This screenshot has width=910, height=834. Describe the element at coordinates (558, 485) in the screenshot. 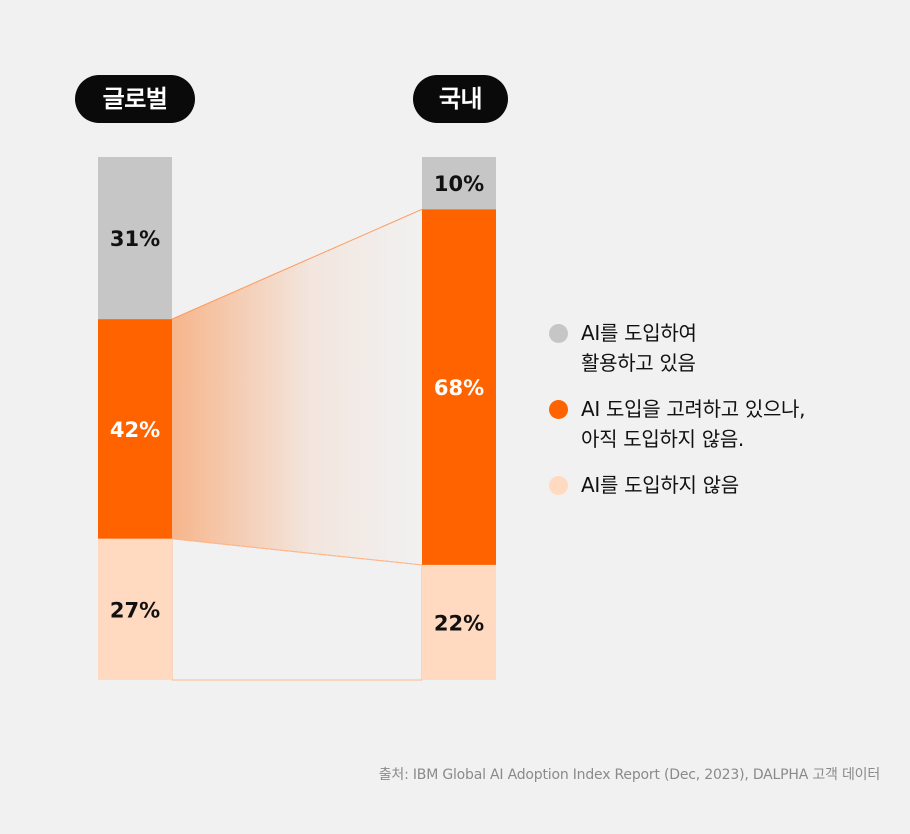

I see `legend-dot-not-adopting` at that location.